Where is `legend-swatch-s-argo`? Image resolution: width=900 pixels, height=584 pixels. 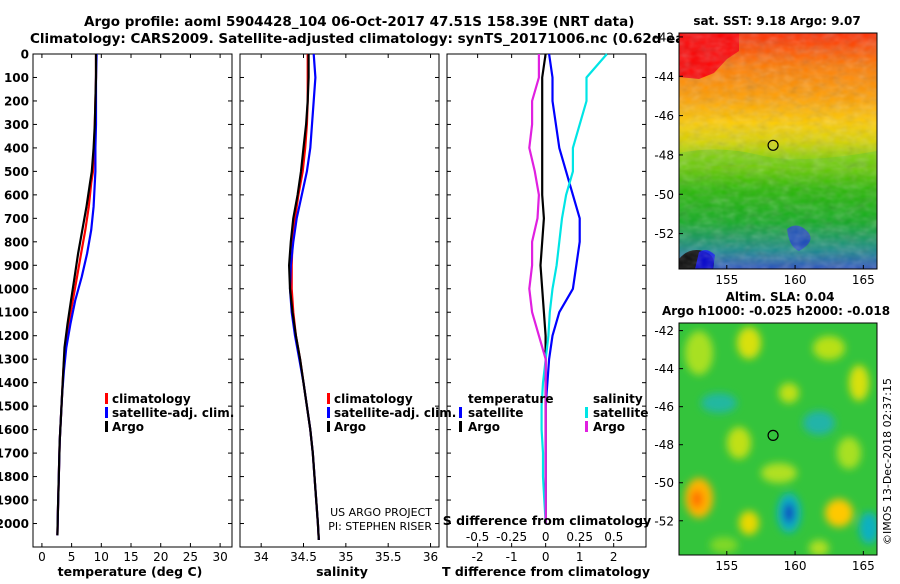
legend-swatch-s-argo is located at coordinates (586, 426).